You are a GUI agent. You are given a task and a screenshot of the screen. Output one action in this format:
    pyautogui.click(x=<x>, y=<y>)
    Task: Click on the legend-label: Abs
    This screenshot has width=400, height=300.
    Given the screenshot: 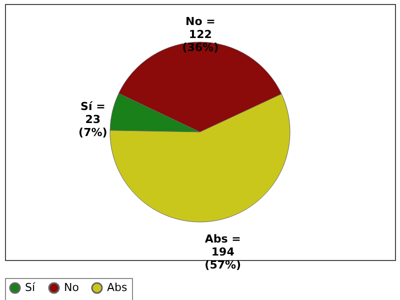 What is the action you would take?
    pyautogui.click(x=117, y=287)
    